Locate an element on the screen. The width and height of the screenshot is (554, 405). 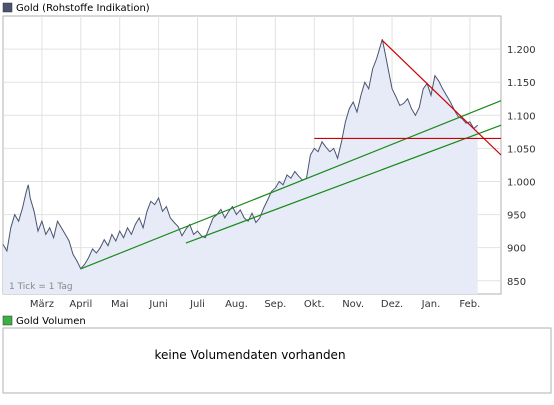
volume-legend-label: Gold Volumen is located at coordinates (51, 321).